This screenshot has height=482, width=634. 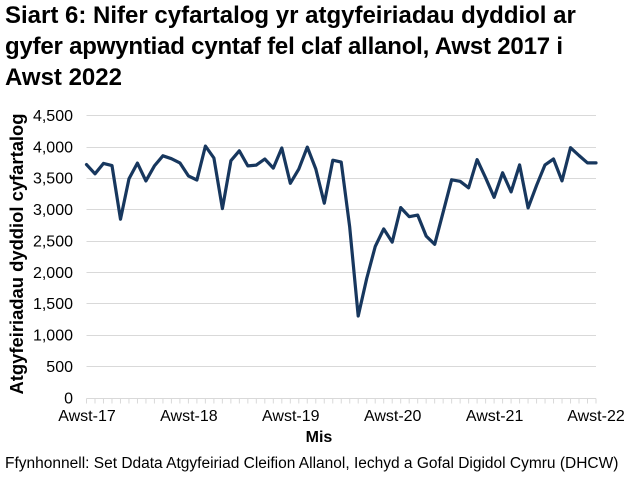 What do you see at coordinates (319, 437) in the screenshot?
I see `svg-text: Mis` at bounding box center [319, 437].